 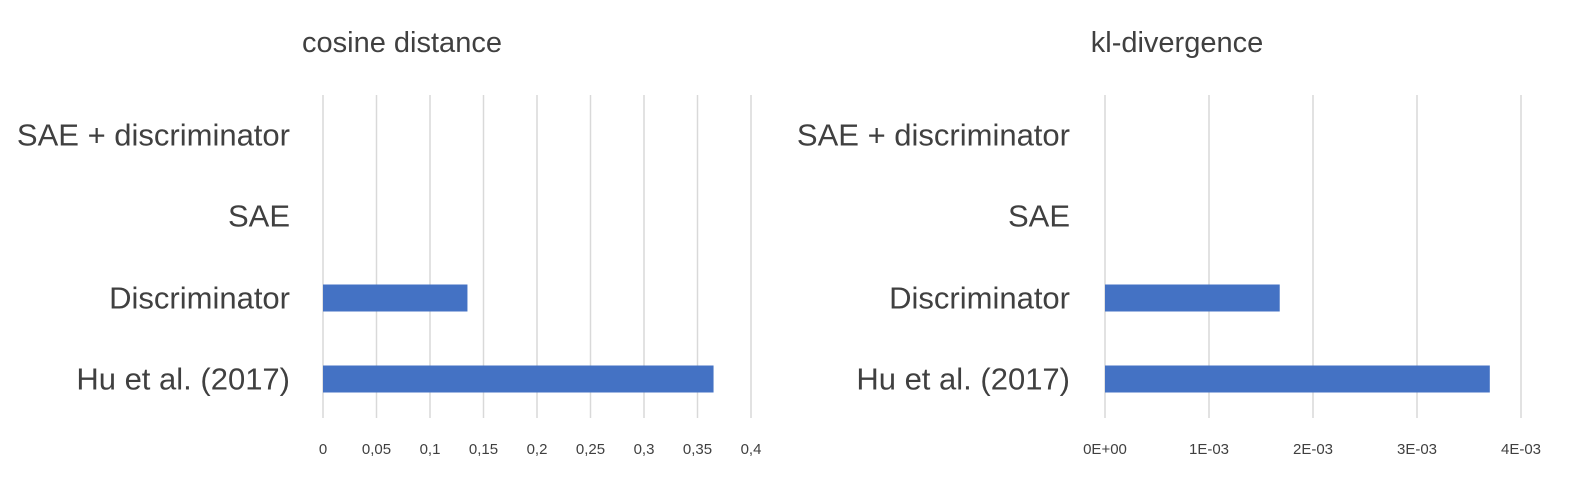 I want to click on kl-divergence-category-label-sae: SAE, so click(x=1039, y=216).